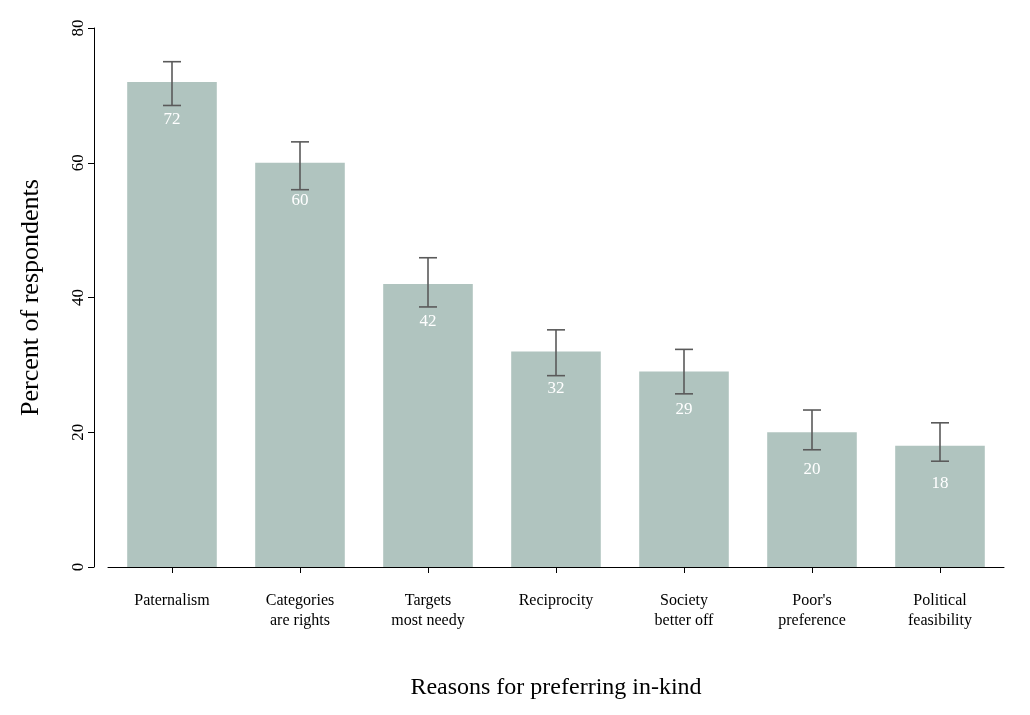 This screenshot has width=1030, height=715. What do you see at coordinates (77, 28) in the screenshot?
I see `y-tick-label: 80` at bounding box center [77, 28].